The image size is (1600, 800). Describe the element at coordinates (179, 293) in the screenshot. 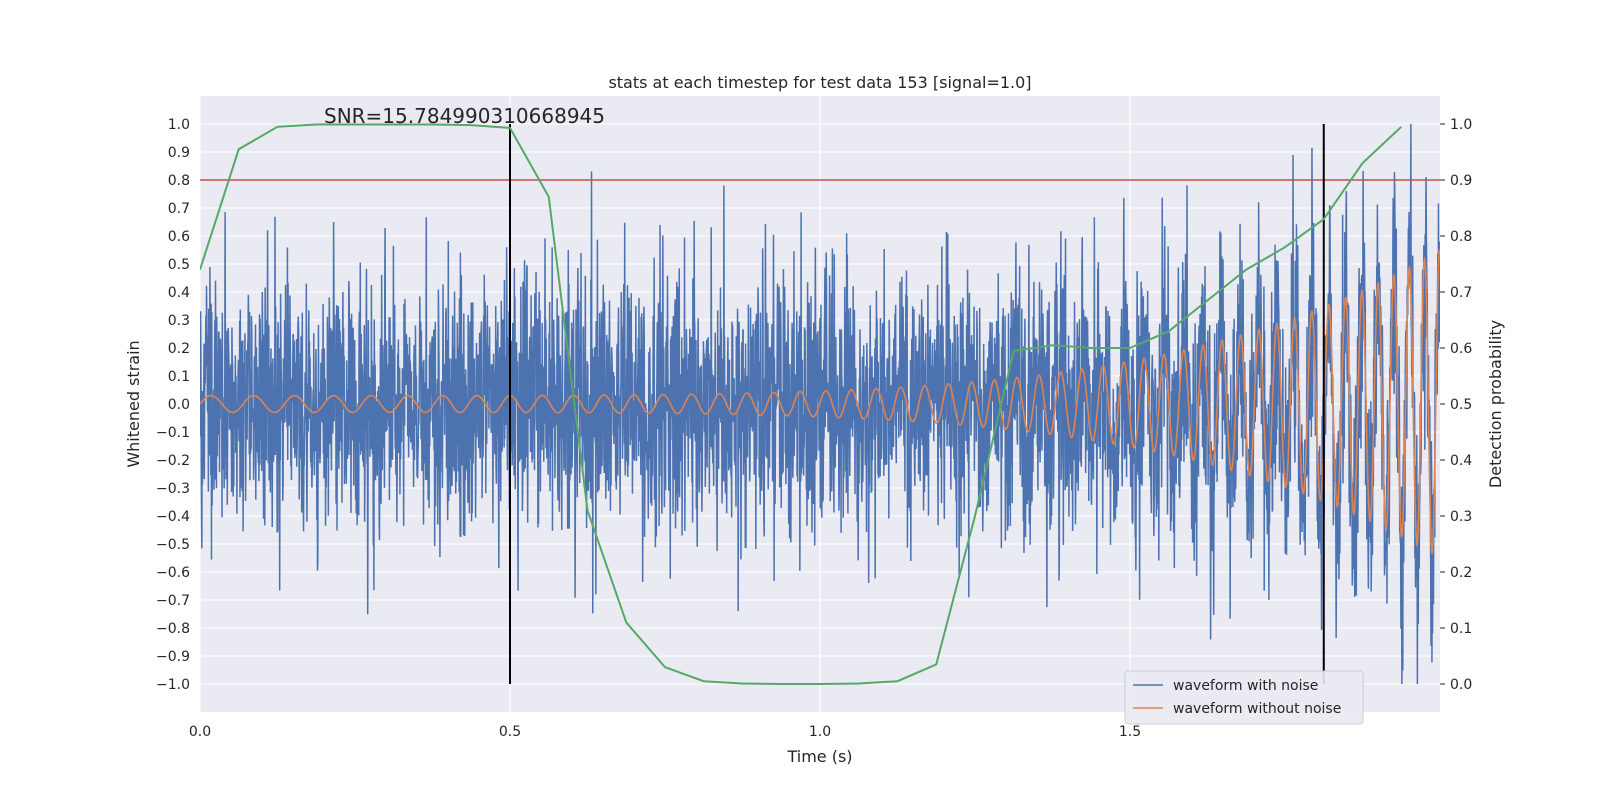

I see `y-left-tick-label: 0.4` at that location.